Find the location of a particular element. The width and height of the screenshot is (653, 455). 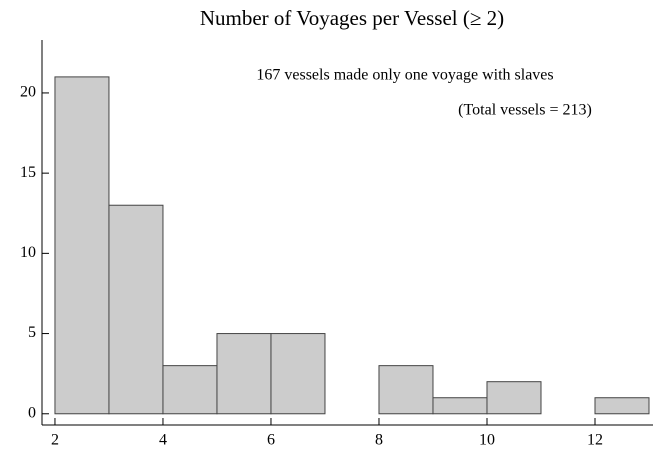

x-tick-label: 10 is located at coordinates (487, 440).